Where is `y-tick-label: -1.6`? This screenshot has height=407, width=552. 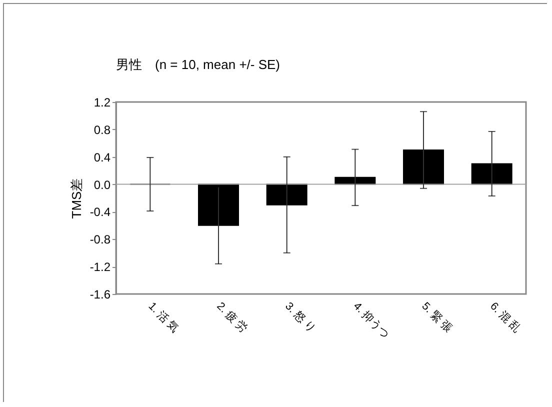
y-tick-label: -1.6 is located at coordinates (100, 295).